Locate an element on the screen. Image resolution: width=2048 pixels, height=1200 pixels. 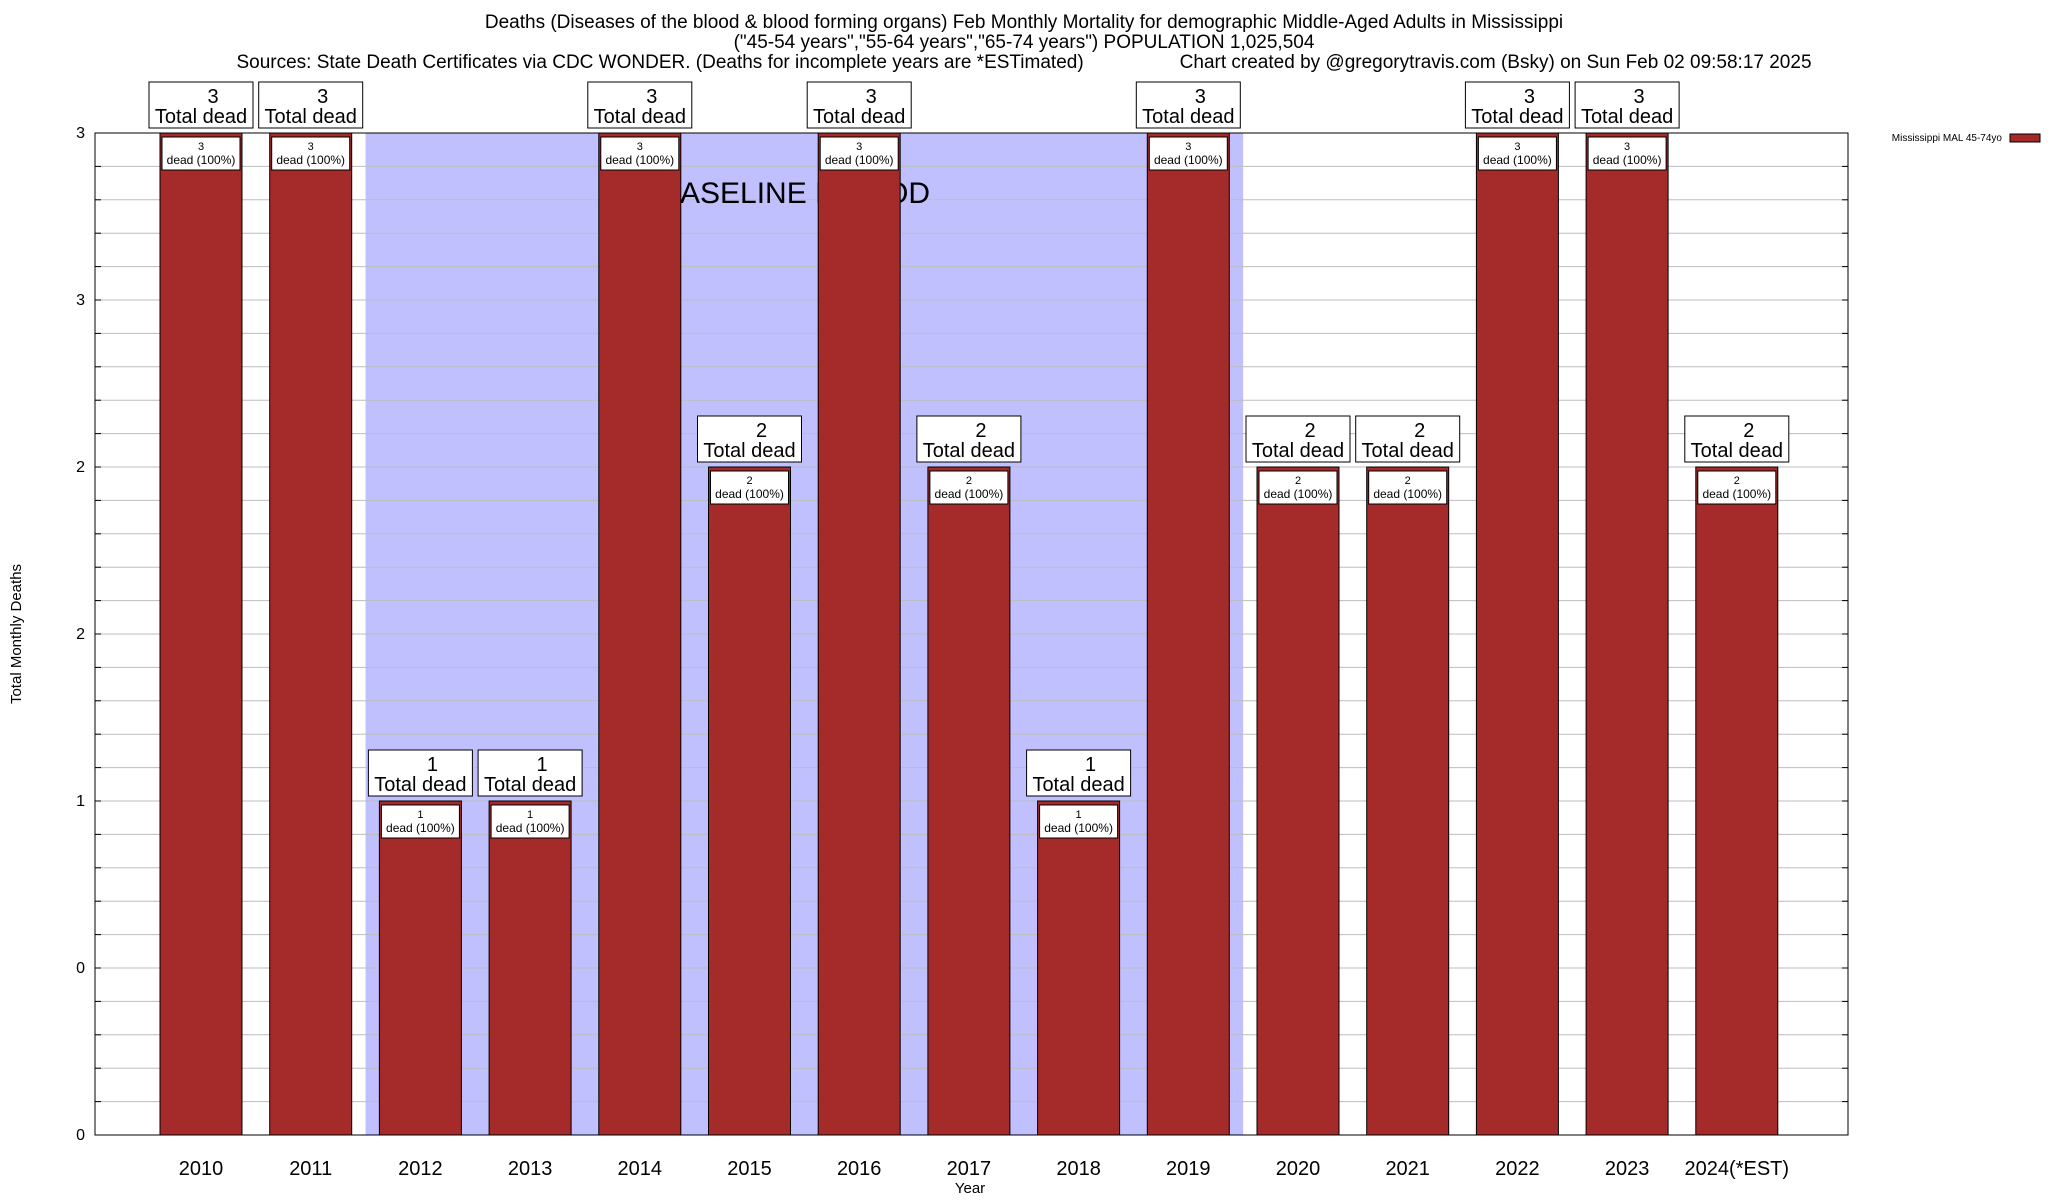
x-tick-label: 2012 is located at coordinates (420, 1169).